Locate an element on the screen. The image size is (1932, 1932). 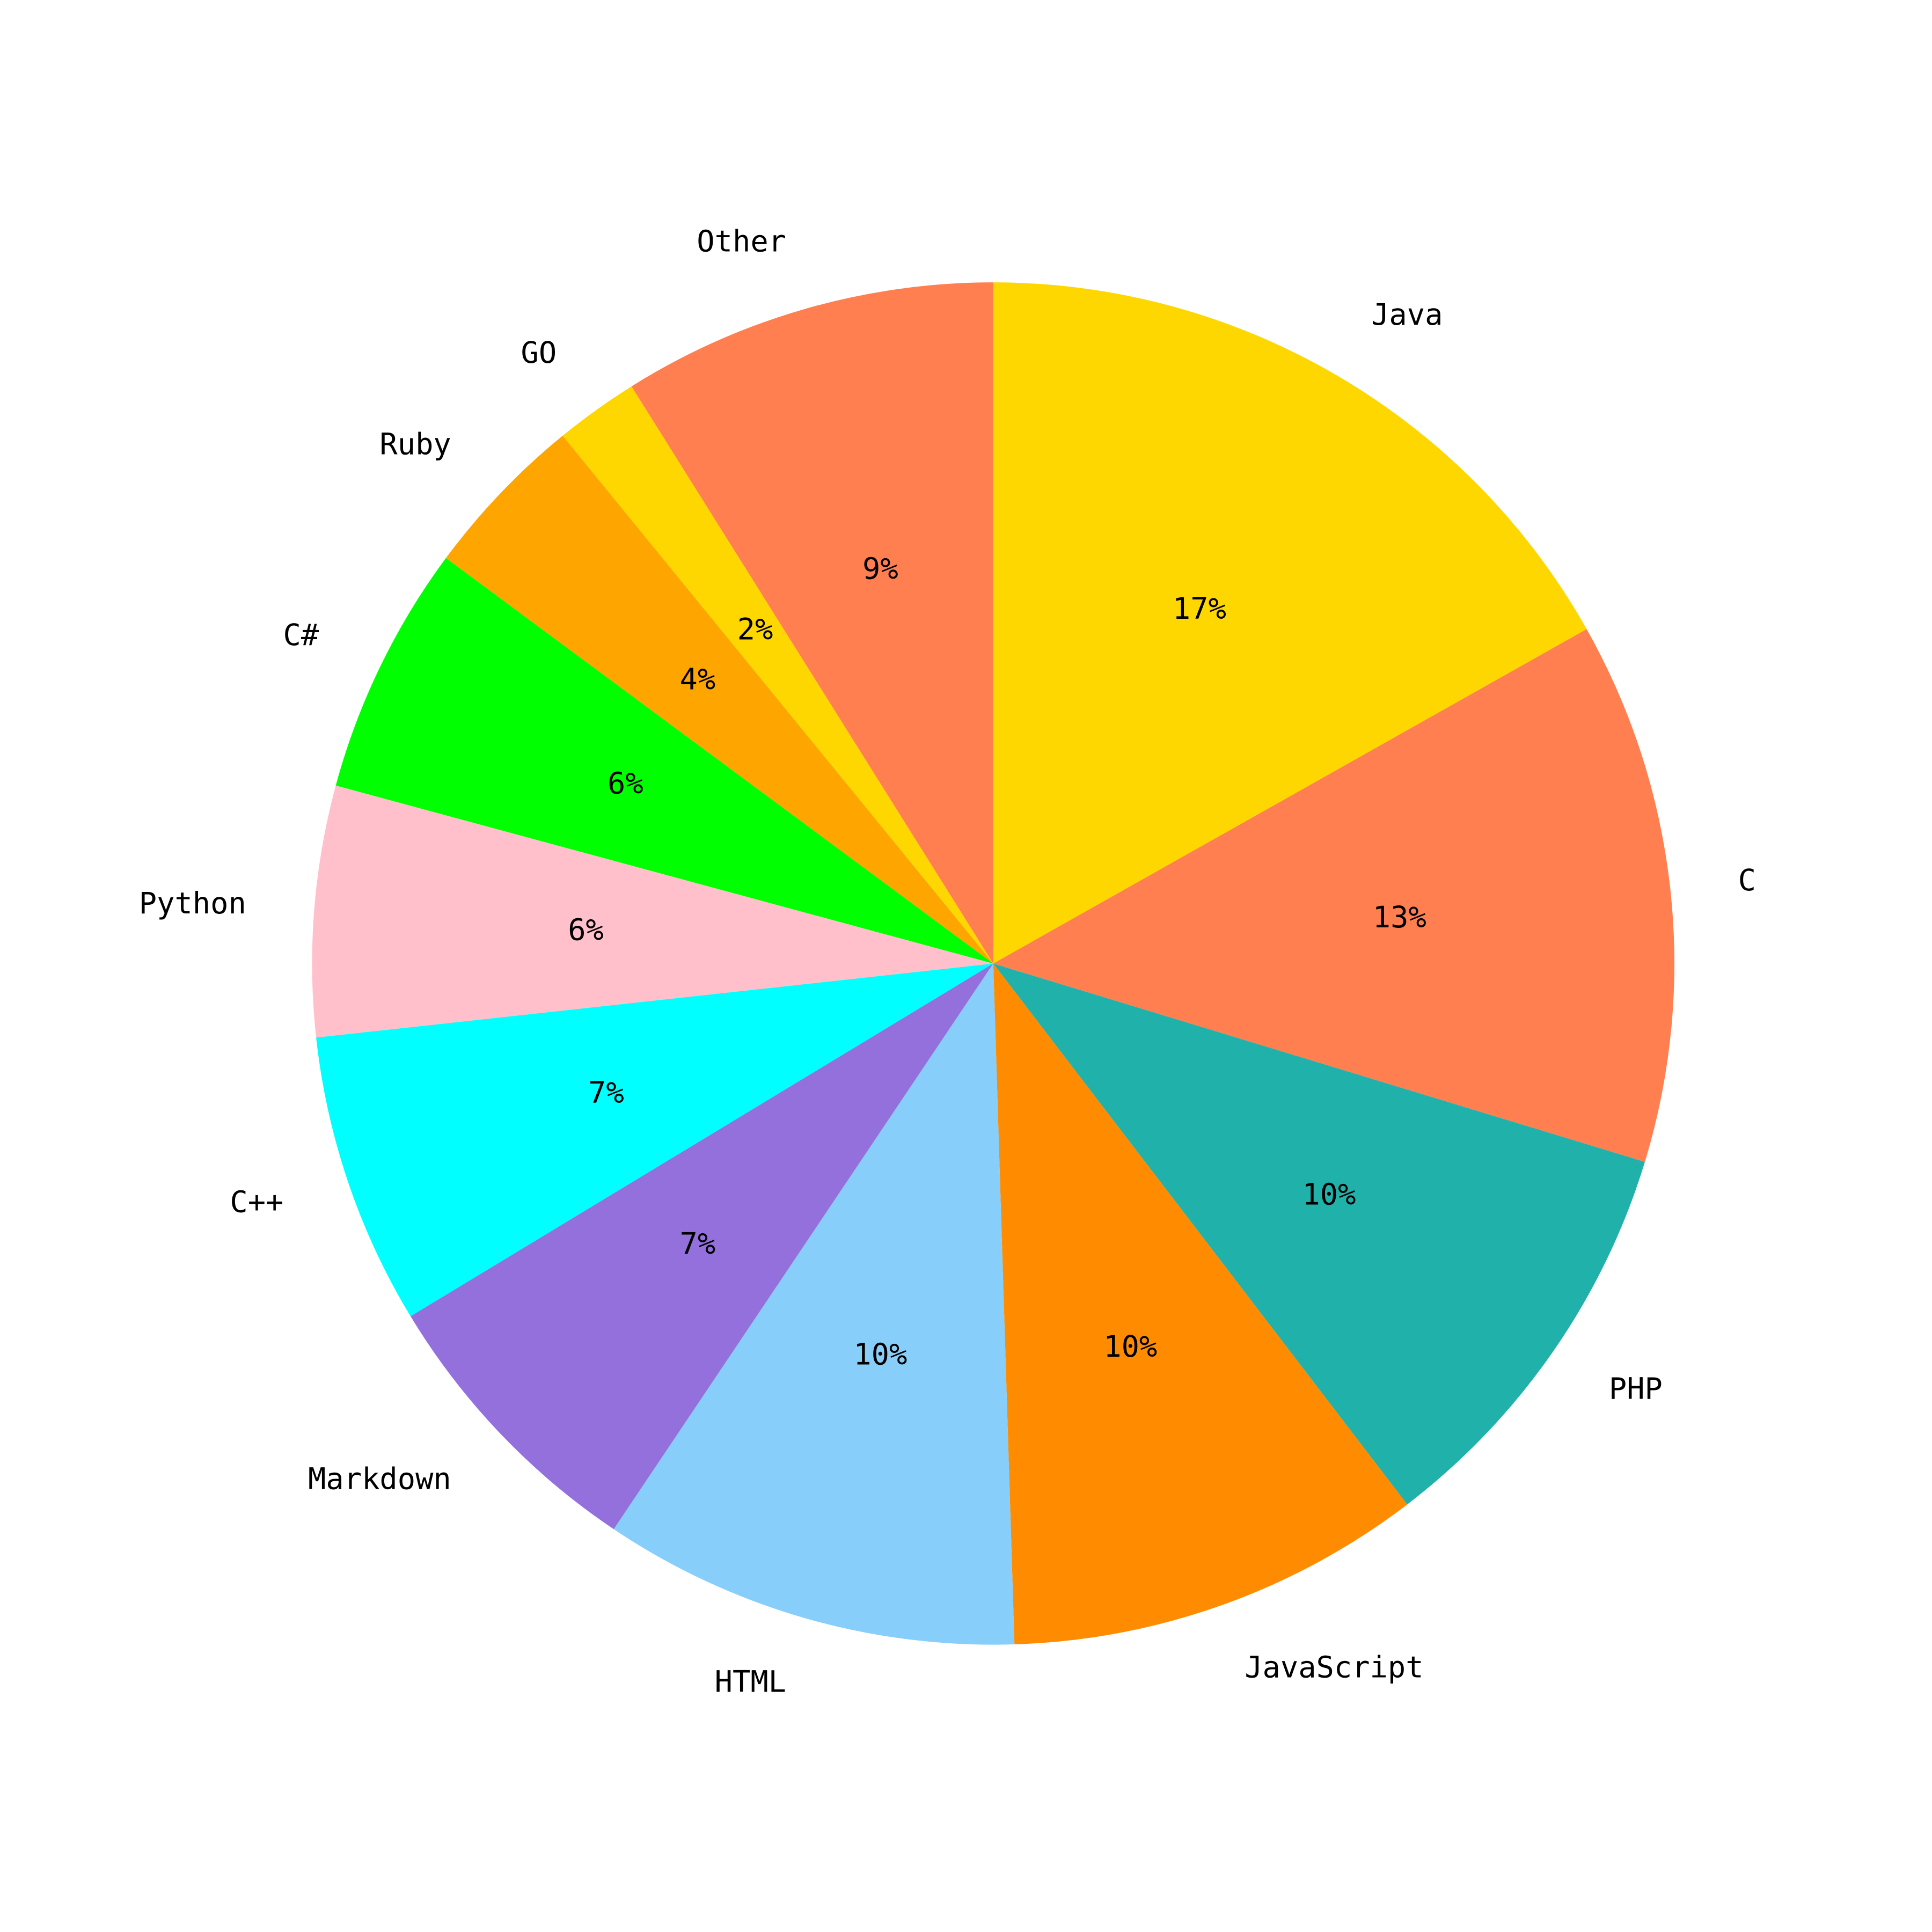
percent-label: 13% is located at coordinates (1399, 918).